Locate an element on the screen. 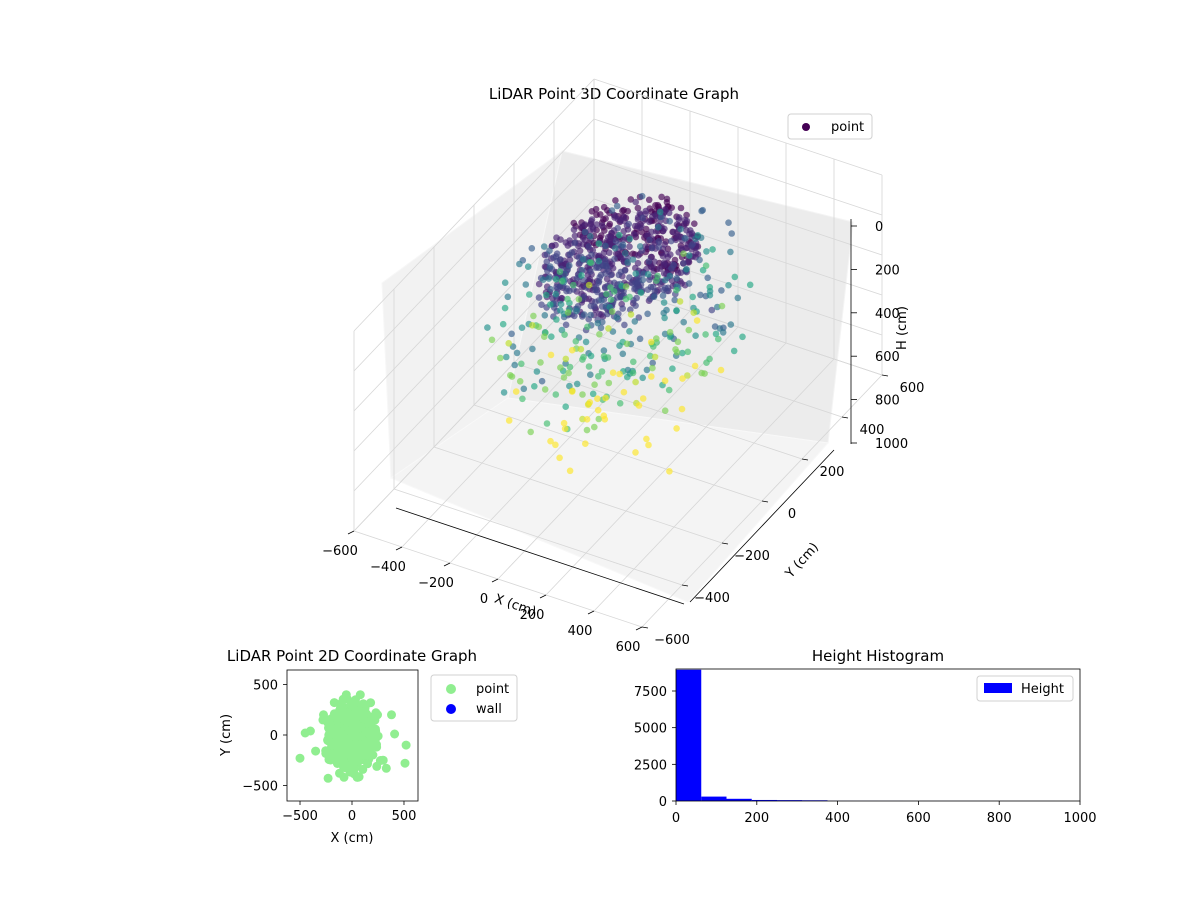 The width and height of the screenshot is (1200, 900). x-tick-label-2d: 500 is located at coordinates (404, 816).